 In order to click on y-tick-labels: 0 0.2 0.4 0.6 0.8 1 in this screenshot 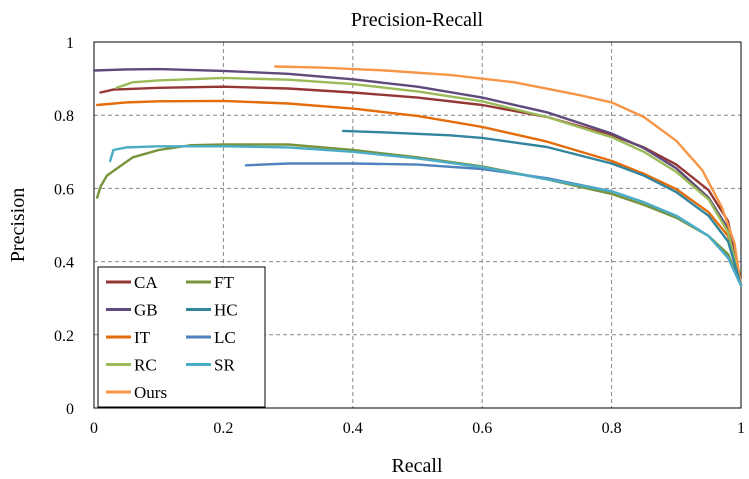, I will do `click(64, 226)`.